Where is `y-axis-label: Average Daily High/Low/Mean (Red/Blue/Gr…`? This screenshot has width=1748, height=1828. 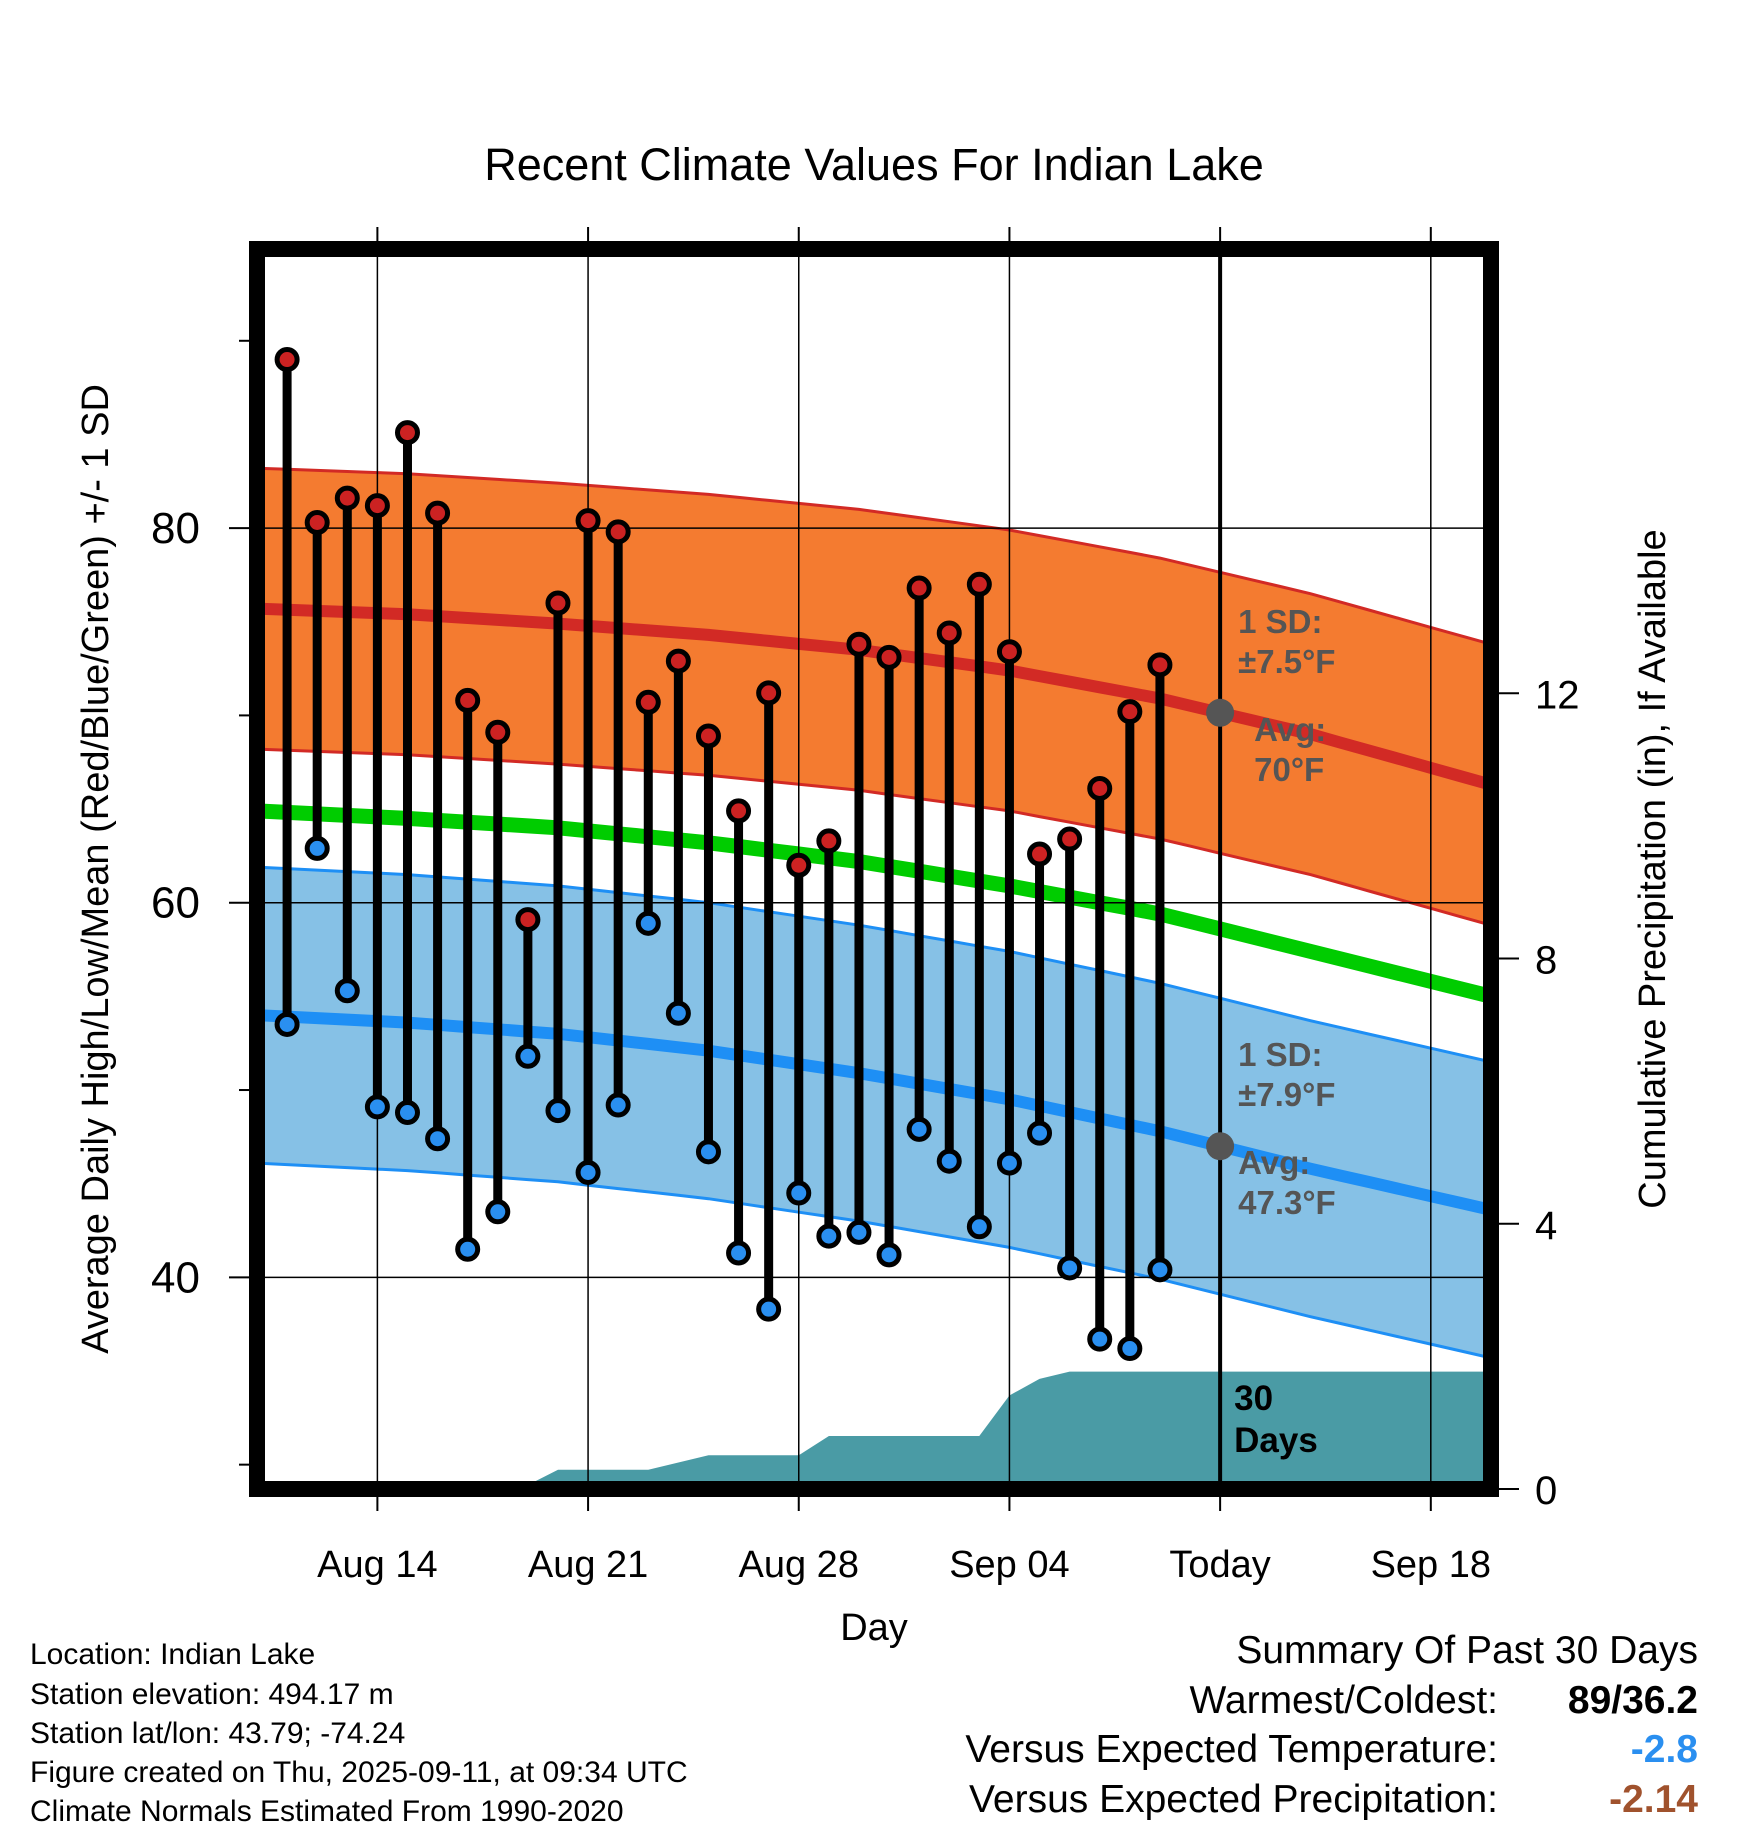 y-axis-label: Average Daily High/Low/Mean (Red/Blue/Gr… is located at coordinates (96, 869).